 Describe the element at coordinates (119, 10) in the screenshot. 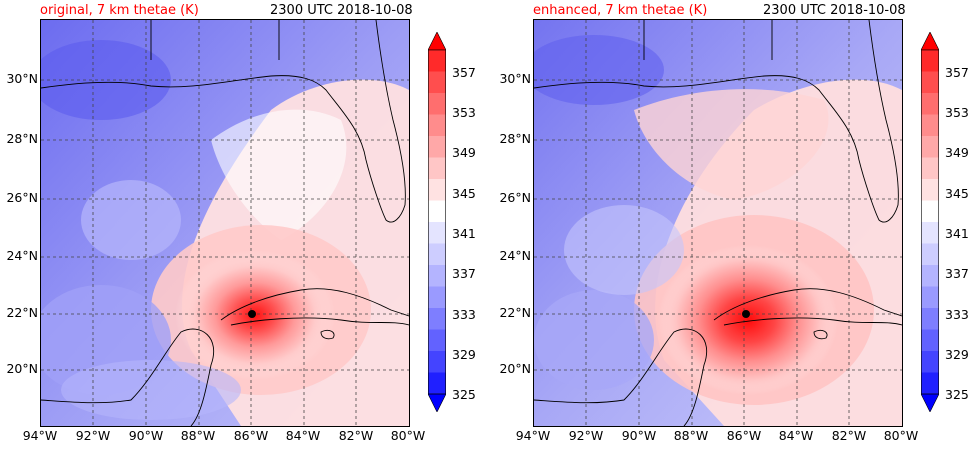

I see `panel-title: original, 7 km thetae (K)` at that location.